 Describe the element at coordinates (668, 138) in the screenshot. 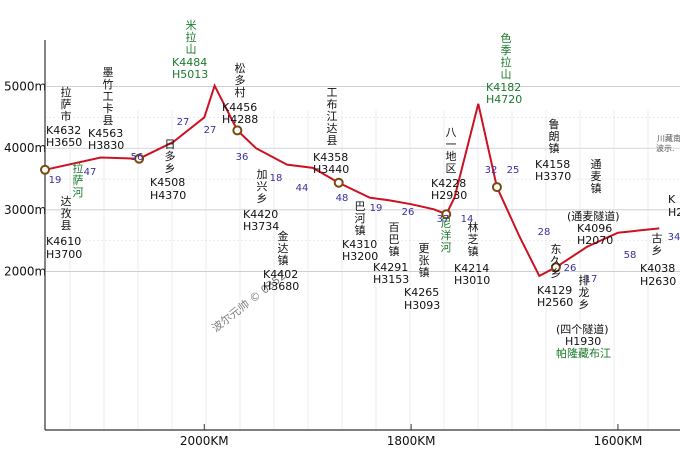

I see `edge-label: 川藏南` at that location.